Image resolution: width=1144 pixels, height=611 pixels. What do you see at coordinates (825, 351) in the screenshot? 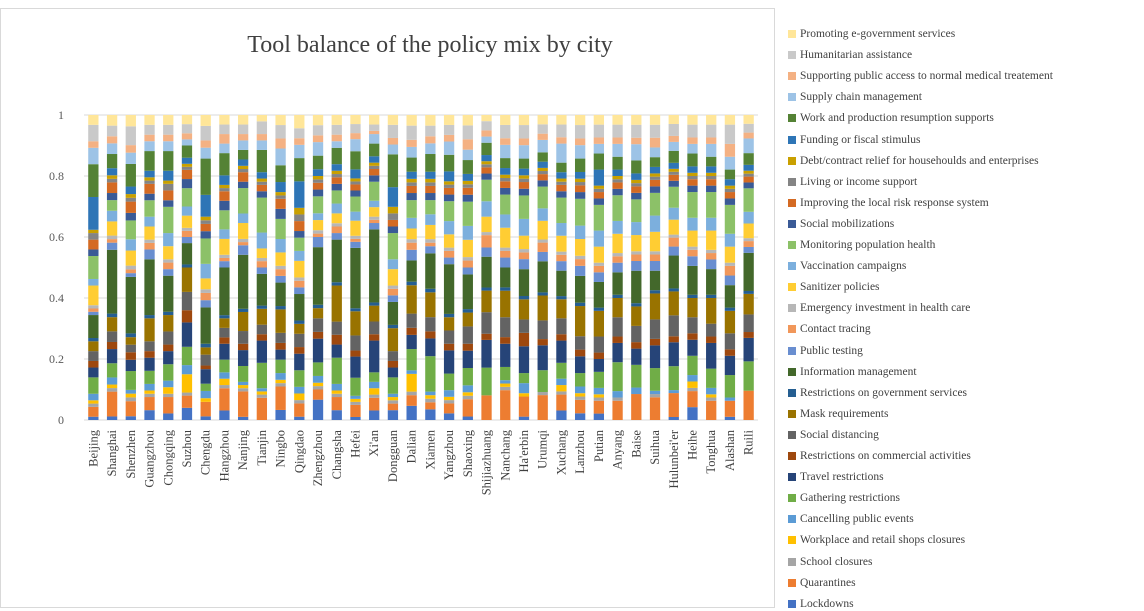
I see `legend-item: Public testing` at bounding box center [825, 351].